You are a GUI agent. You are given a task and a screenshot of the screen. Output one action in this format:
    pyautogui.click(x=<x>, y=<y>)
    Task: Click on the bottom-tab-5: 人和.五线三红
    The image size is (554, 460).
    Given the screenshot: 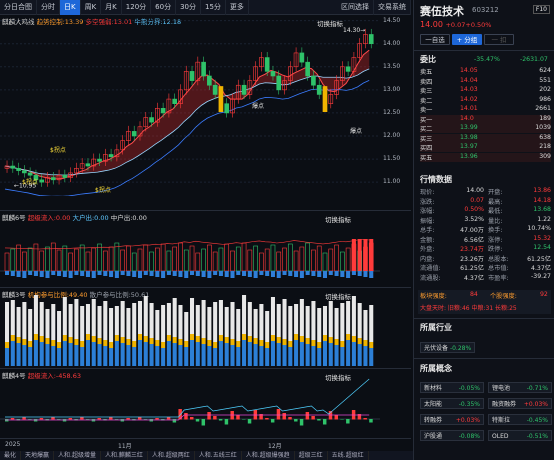 What is the action you would take?
    pyautogui.click(x=218, y=455)
    